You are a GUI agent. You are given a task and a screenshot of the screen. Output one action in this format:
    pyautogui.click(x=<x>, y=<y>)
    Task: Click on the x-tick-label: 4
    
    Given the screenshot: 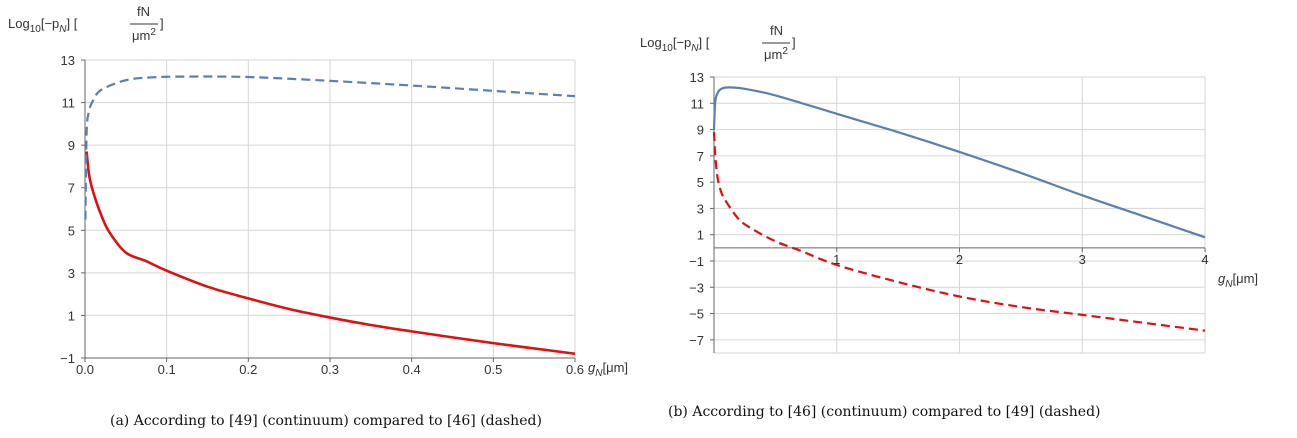 What is the action you would take?
    pyautogui.click(x=1204, y=259)
    